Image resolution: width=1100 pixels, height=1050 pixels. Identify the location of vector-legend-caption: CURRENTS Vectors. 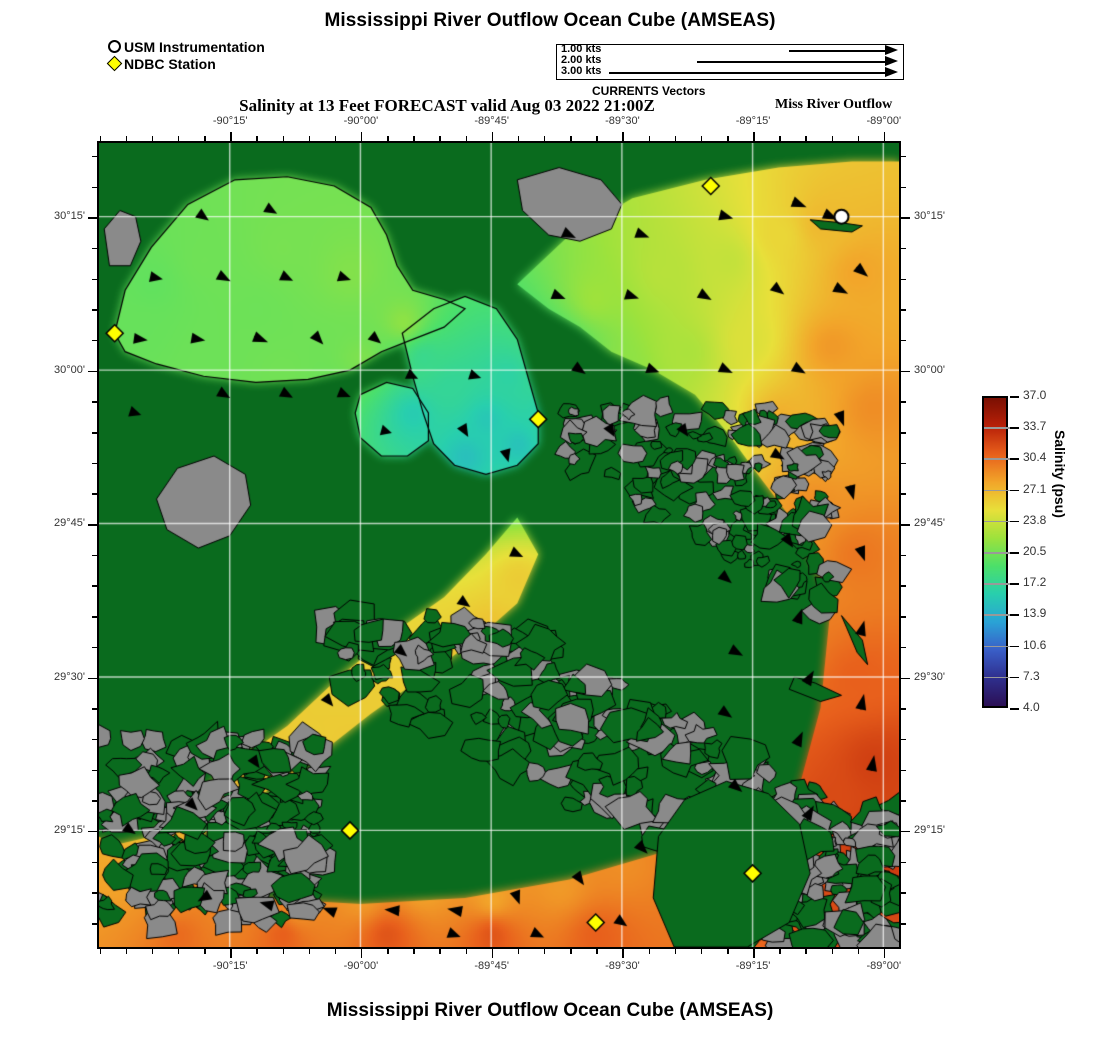
(649, 91).